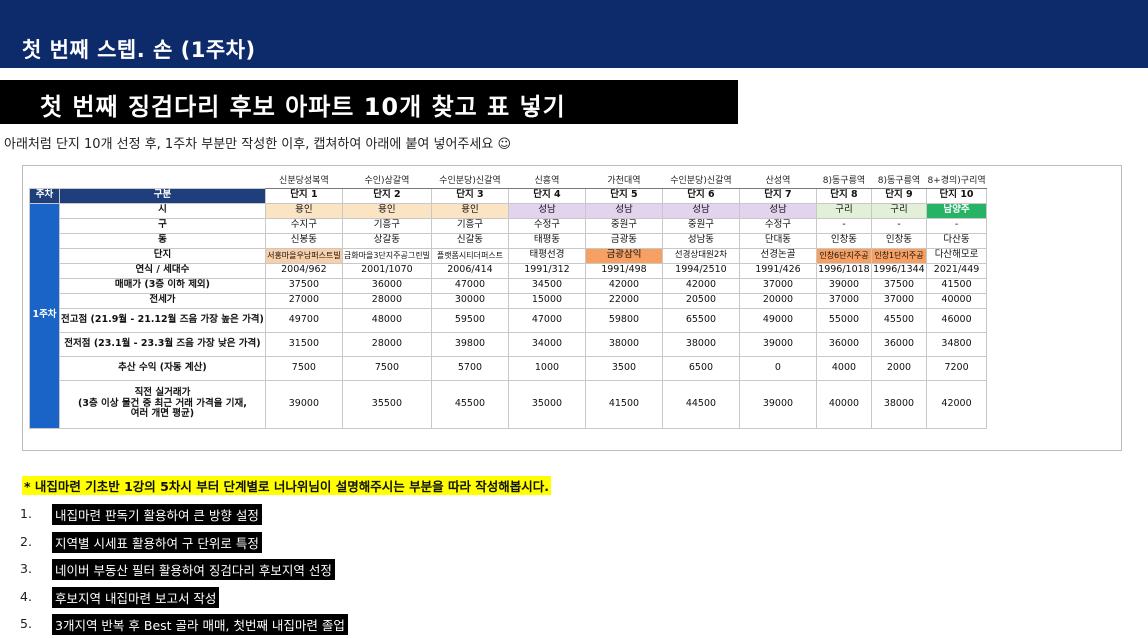  What do you see at coordinates (162, 210) in the screenshot?
I see `row-label: 시` at bounding box center [162, 210].